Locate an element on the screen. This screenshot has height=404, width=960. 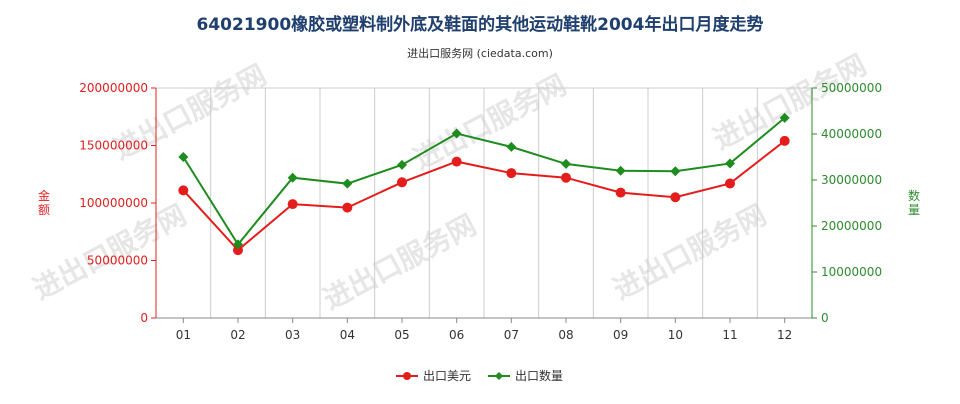
chart-title: 64021900橡胶或塑料制外底及鞋面的其他运动鞋靴2004年出口月度走势 is located at coordinates (480, 24).